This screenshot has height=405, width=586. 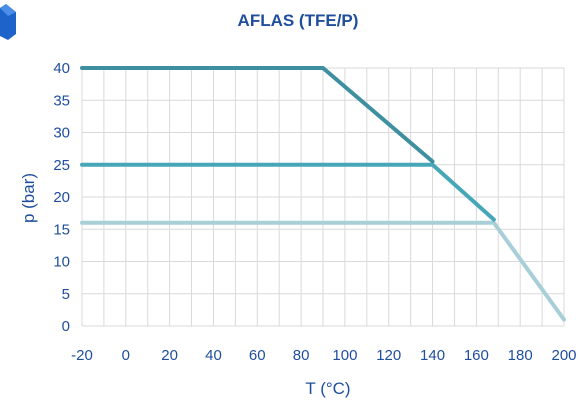 I want to click on x-tick-label: 140, so click(x=432, y=355).